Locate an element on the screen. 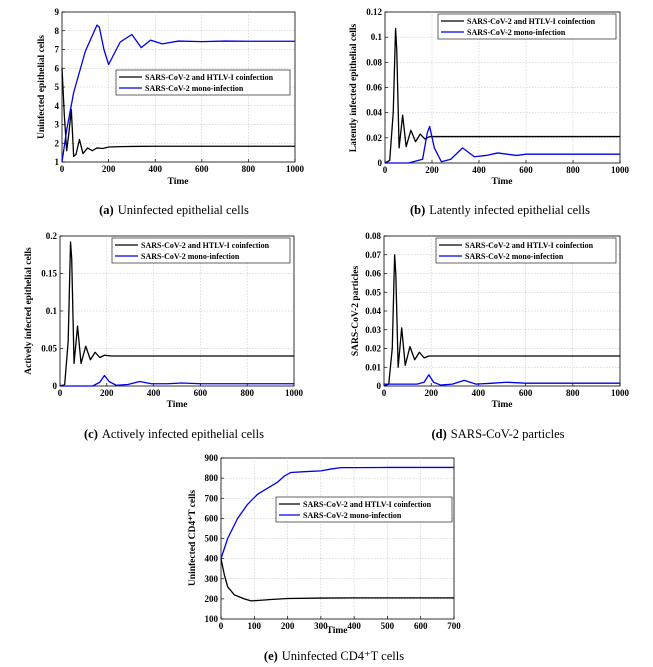 The width and height of the screenshot is (653, 667). x-tick-label-b: 0 is located at coordinates (385, 170).